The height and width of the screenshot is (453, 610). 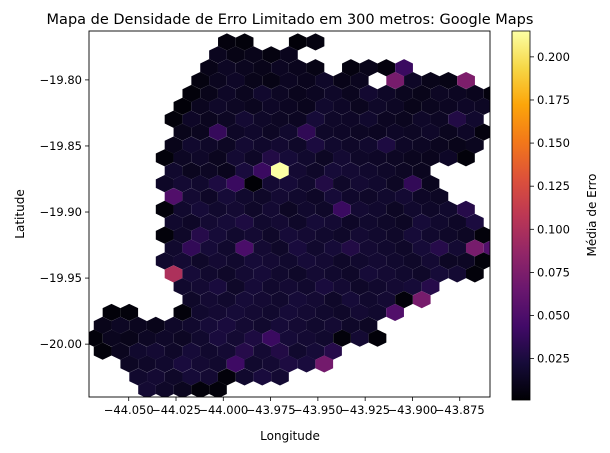 I want to click on x-tick-label: −43.900, so click(x=413, y=410).